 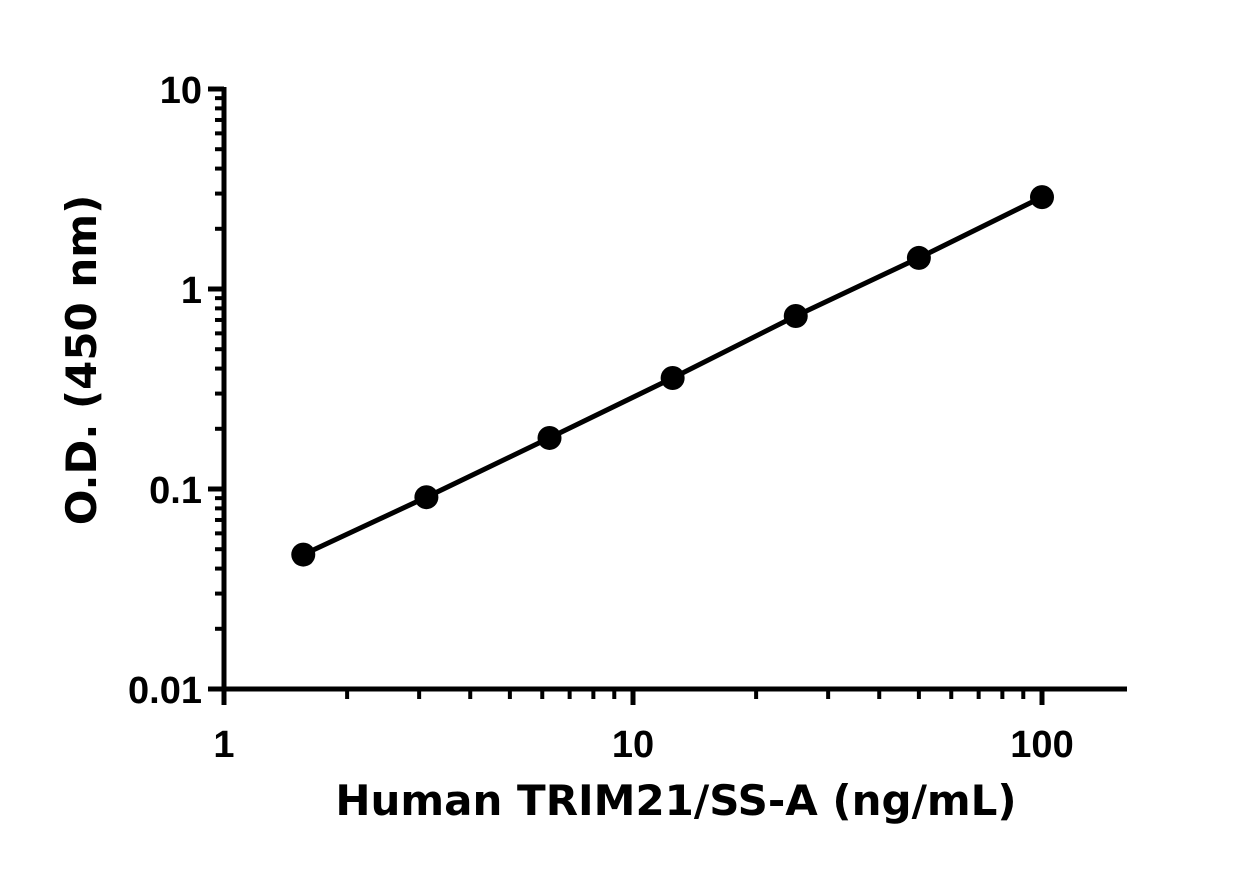 What do you see at coordinates (175, 491) in the screenshot?
I see `y-tick-label: 0.1` at bounding box center [175, 491].